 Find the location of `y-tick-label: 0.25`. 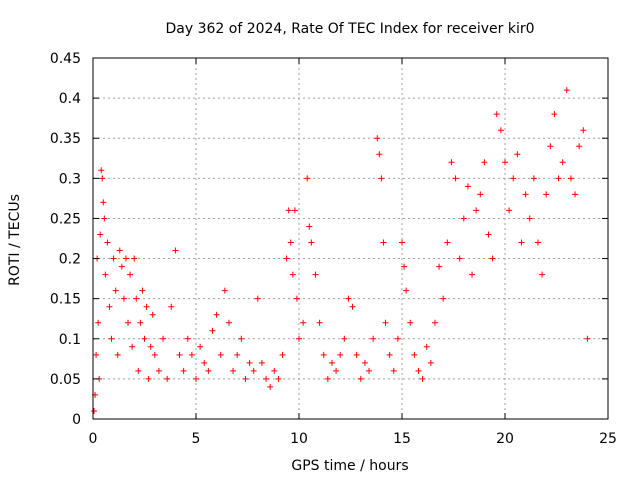

y-tick-label: 0.25 is located at coordinates (65, 219).